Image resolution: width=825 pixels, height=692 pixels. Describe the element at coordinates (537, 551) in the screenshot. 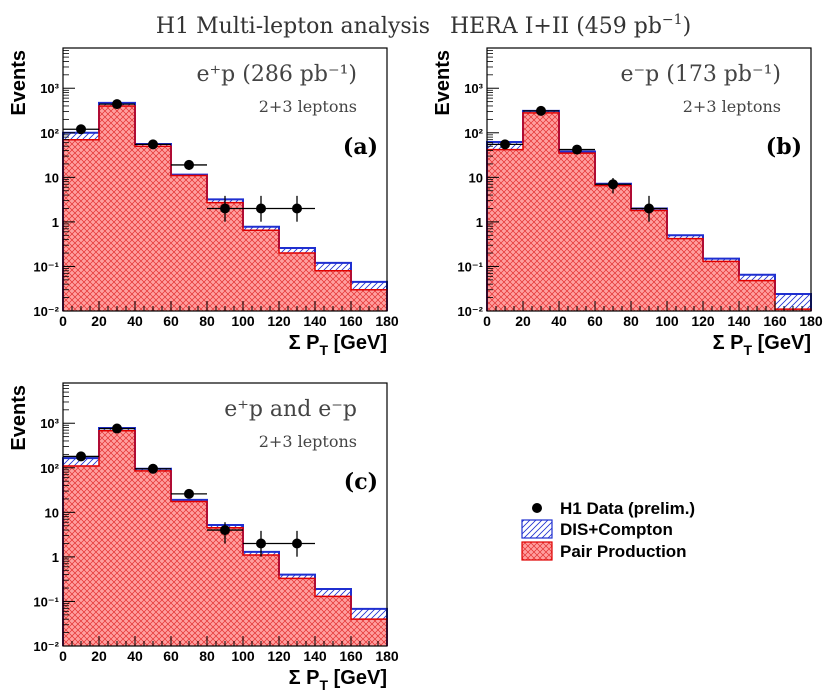

I see `legend-pair-swatch` at that location.